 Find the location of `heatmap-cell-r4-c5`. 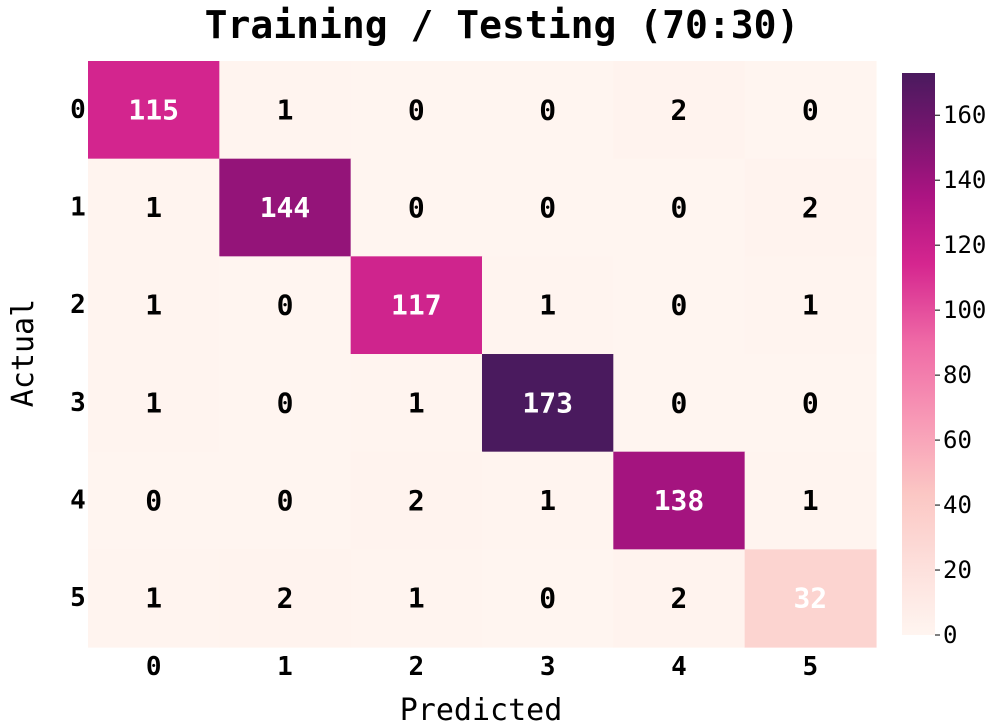

heatmap-cell-r4-c5 is located at coordinates (810, 500).